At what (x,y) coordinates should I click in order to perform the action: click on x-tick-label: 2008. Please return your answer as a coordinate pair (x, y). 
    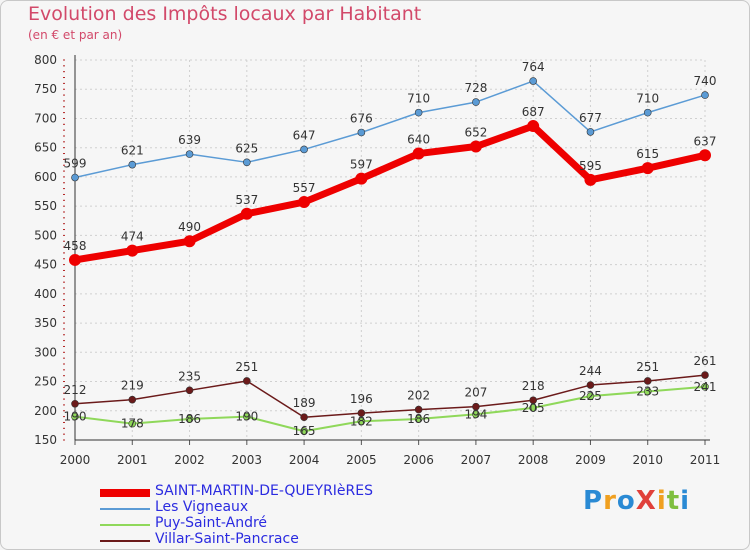
    Looking at the image, I should click on (533, 460).